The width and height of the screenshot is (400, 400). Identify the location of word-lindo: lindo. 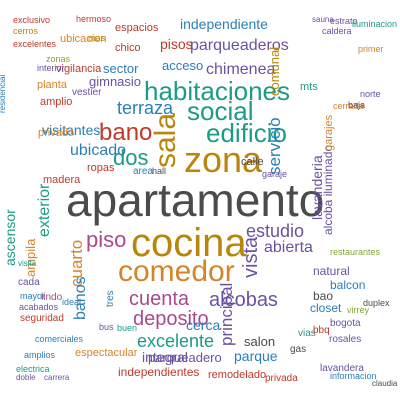
(52, 297).